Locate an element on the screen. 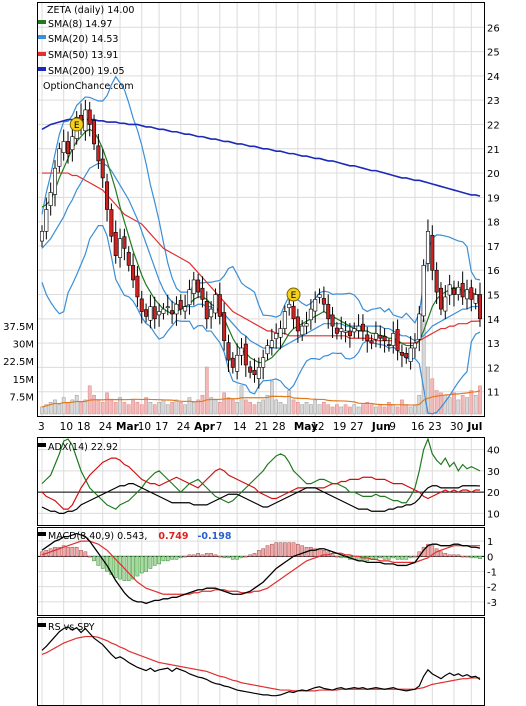 This screenshot has height=706, width=526. rs-line is located at coordinates (261, 661).